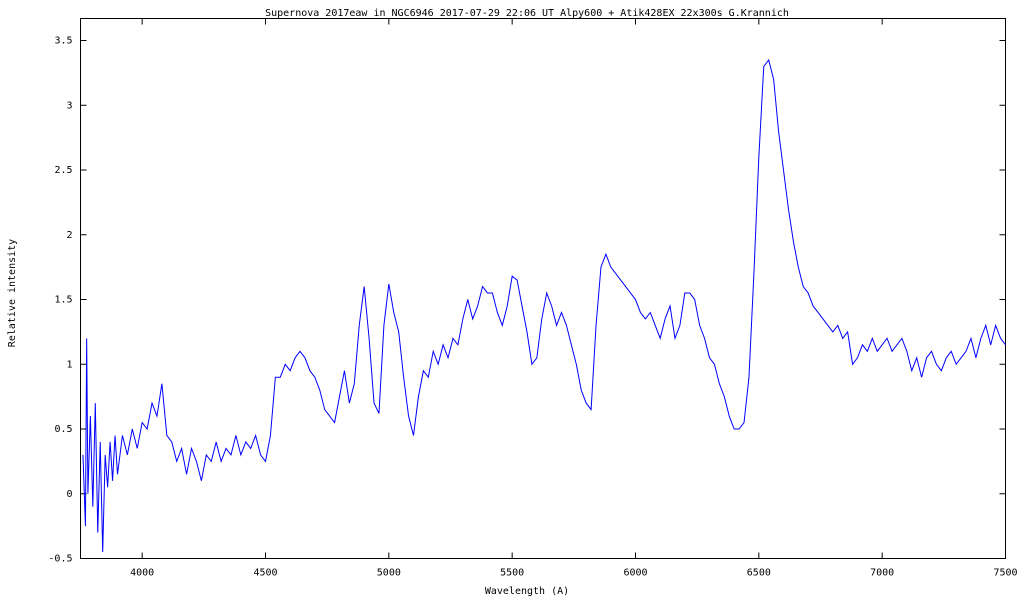  Describe the element at coordinates (142, 573) in the screenshot. I see `x-tick-label: 4000` at that location.